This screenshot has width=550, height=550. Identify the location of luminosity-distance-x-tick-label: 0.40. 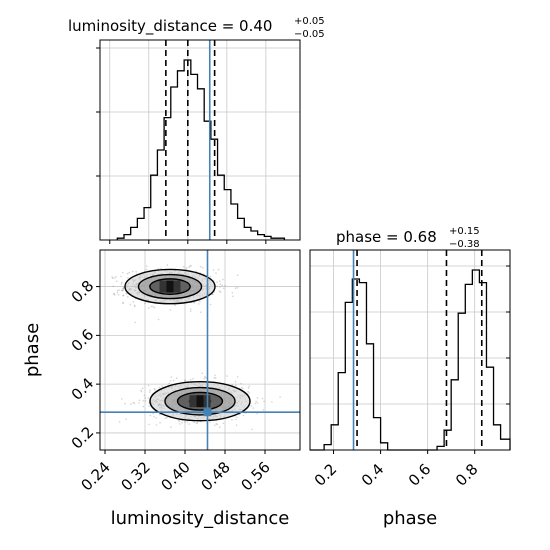
(175, 476).